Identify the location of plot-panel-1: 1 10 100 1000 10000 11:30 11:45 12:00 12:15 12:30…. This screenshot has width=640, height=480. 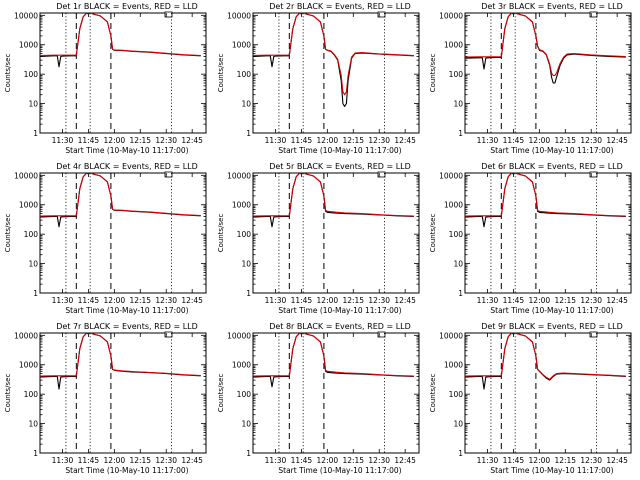
(105, 78).